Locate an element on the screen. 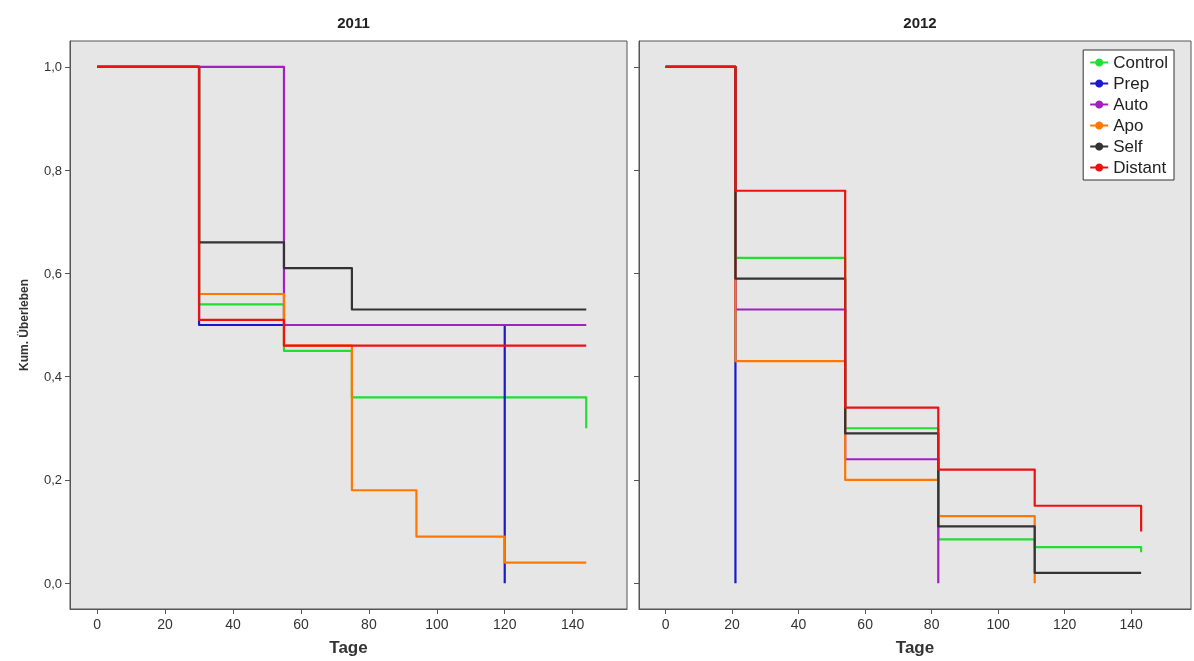  legend-label: Apo is located at coordinates (1128, 125).